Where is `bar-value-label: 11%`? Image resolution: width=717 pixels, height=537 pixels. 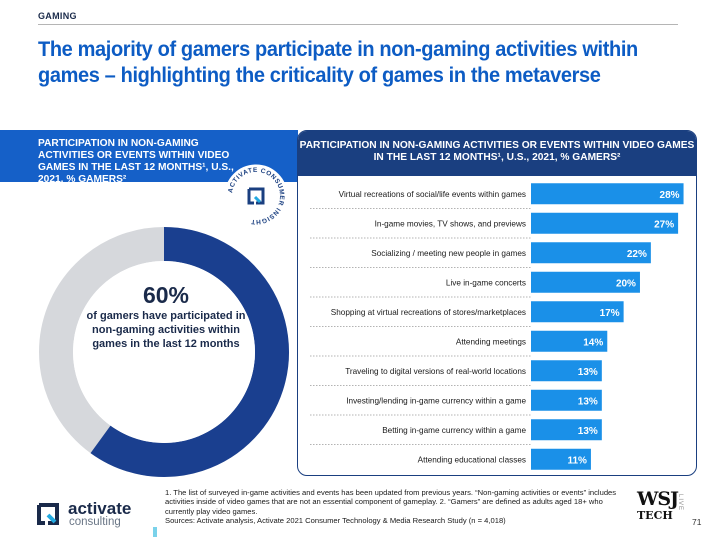
bar-value-label: 11% is located at coordinates (577, 460).